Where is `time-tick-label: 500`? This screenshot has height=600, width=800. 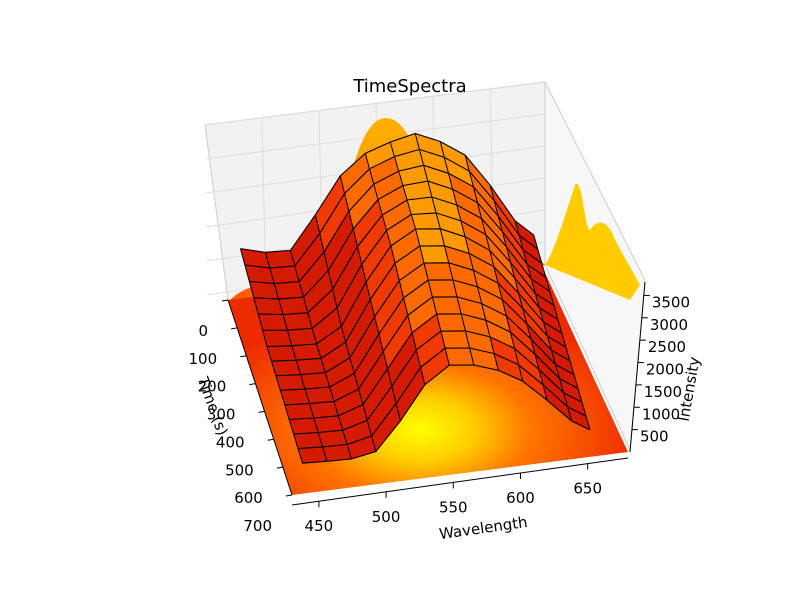
time-tick-label: 500 is located at coordinates (239, 470).